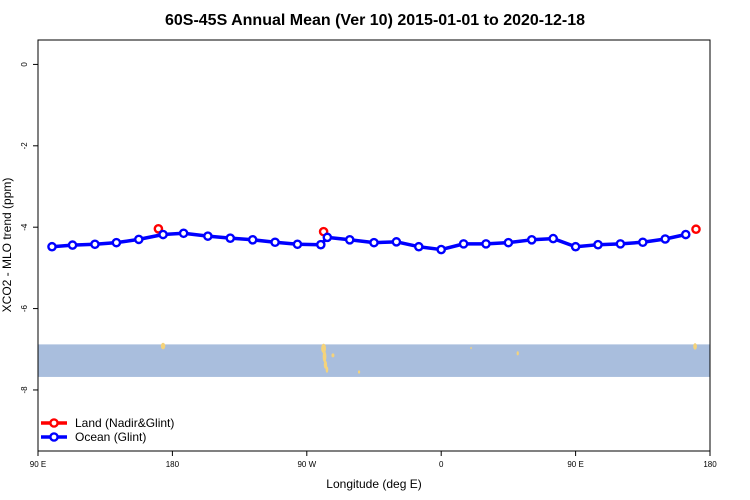  What do you see at coordinates (373, 460) in the screenshot?
I see `x-axis: 90 E 180 90 W 0 90 E 180` at bounding box center [373, 460].